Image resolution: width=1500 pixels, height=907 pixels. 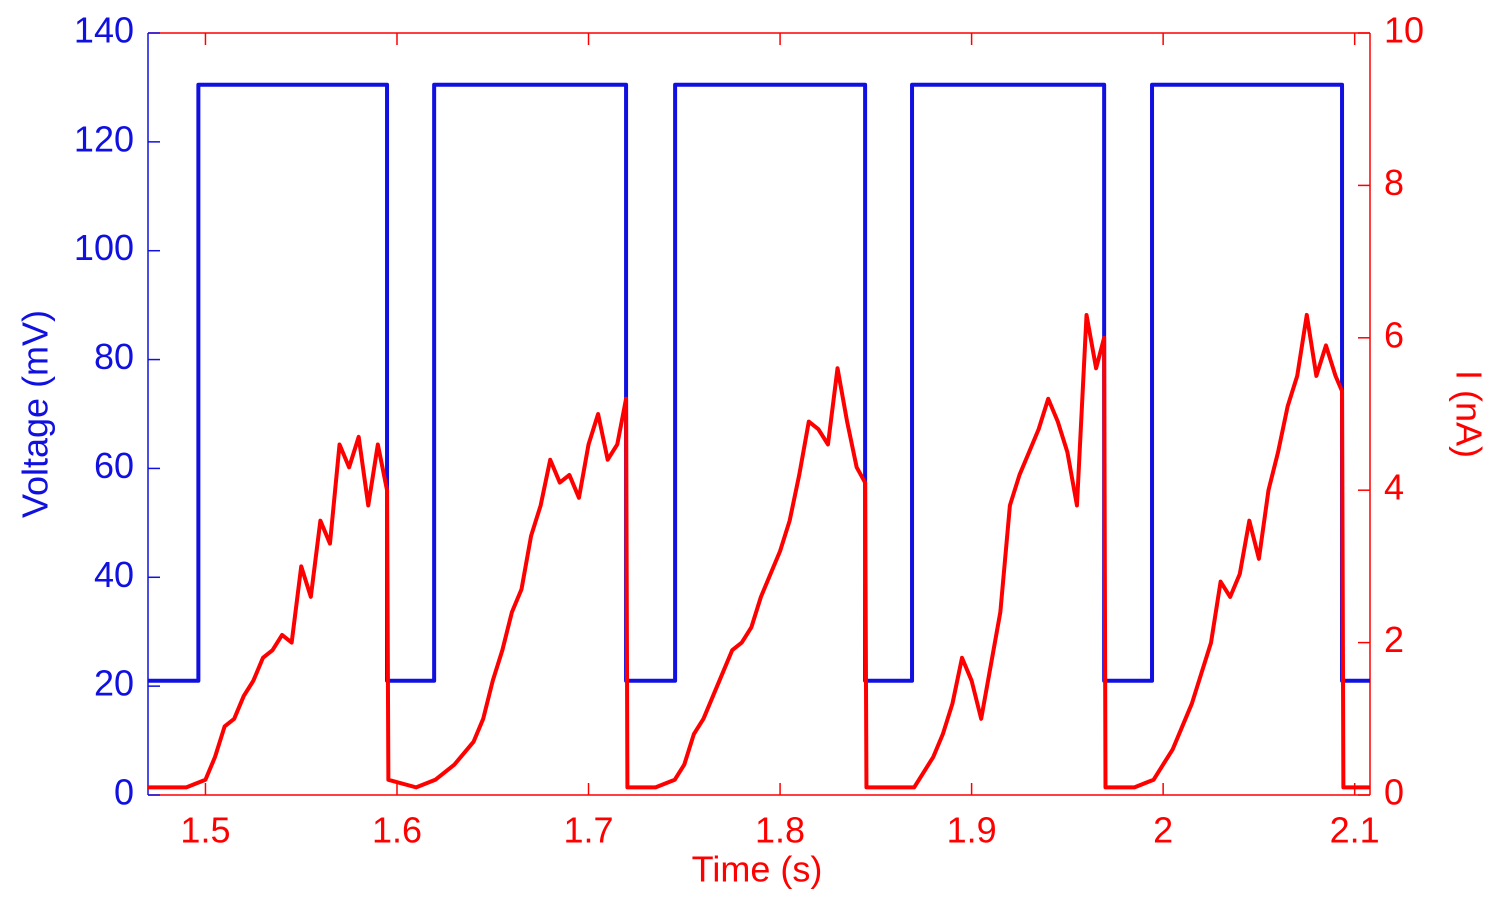 What do you see at coordinates (114, 683) in the screenshot?
I see `y-tick-label: 20` at bounding box center [114, 683].